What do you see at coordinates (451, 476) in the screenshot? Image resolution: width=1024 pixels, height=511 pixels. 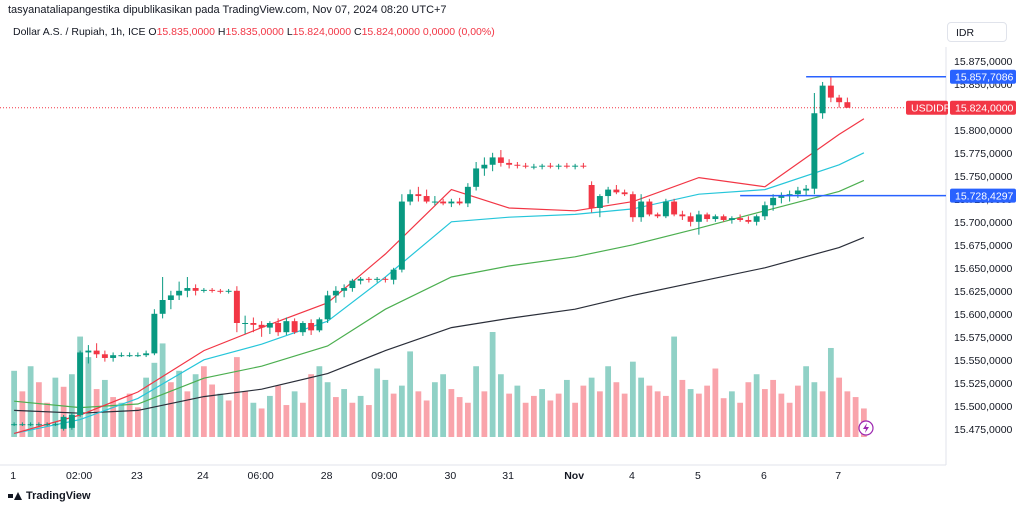 I see `x-tick-label: 30` at bounding box center [451, 476].